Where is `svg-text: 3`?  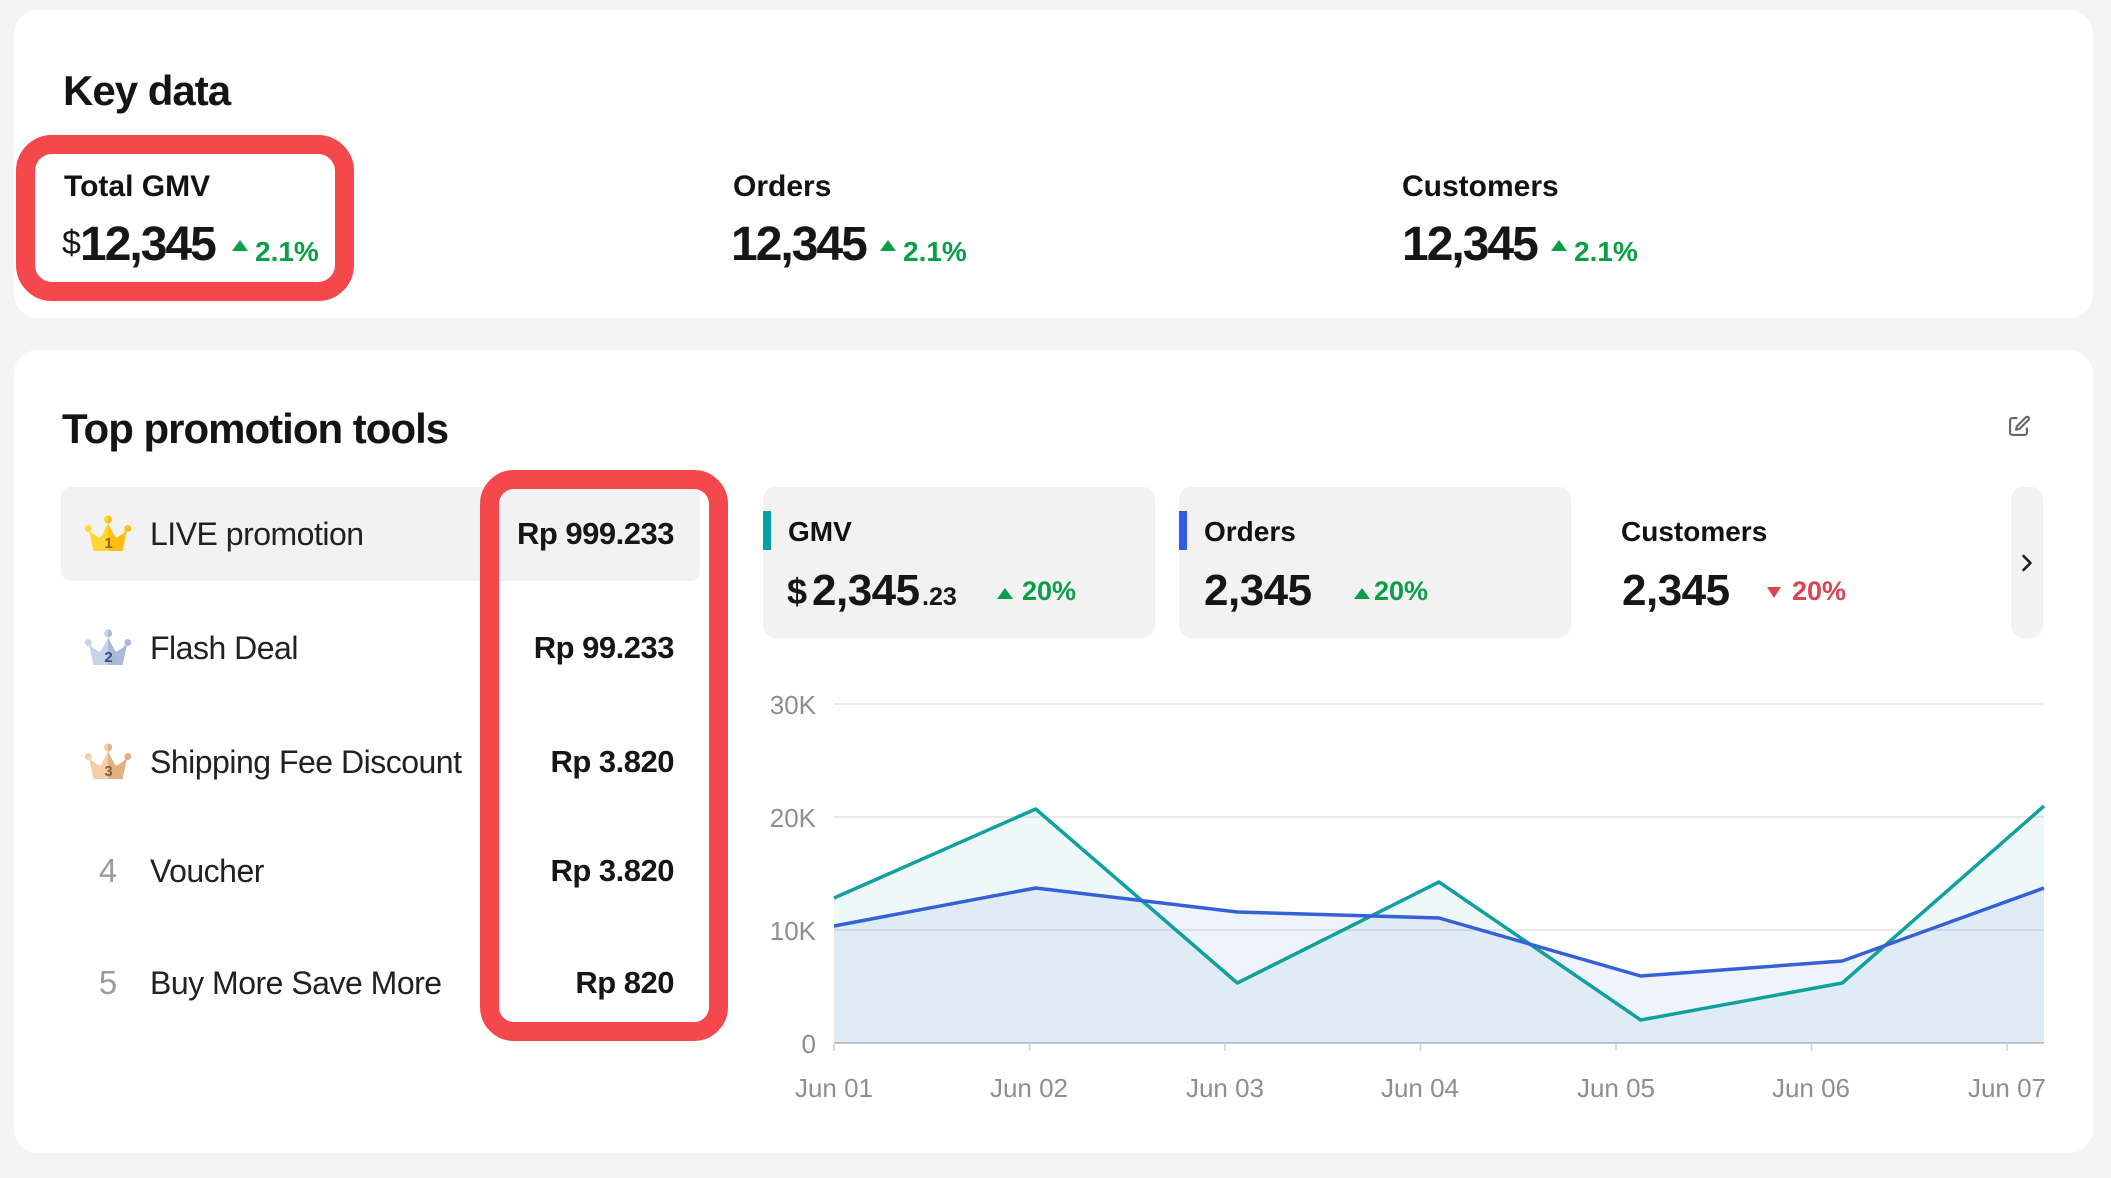
svg-text: 3 is located at coordinates (108, 771).